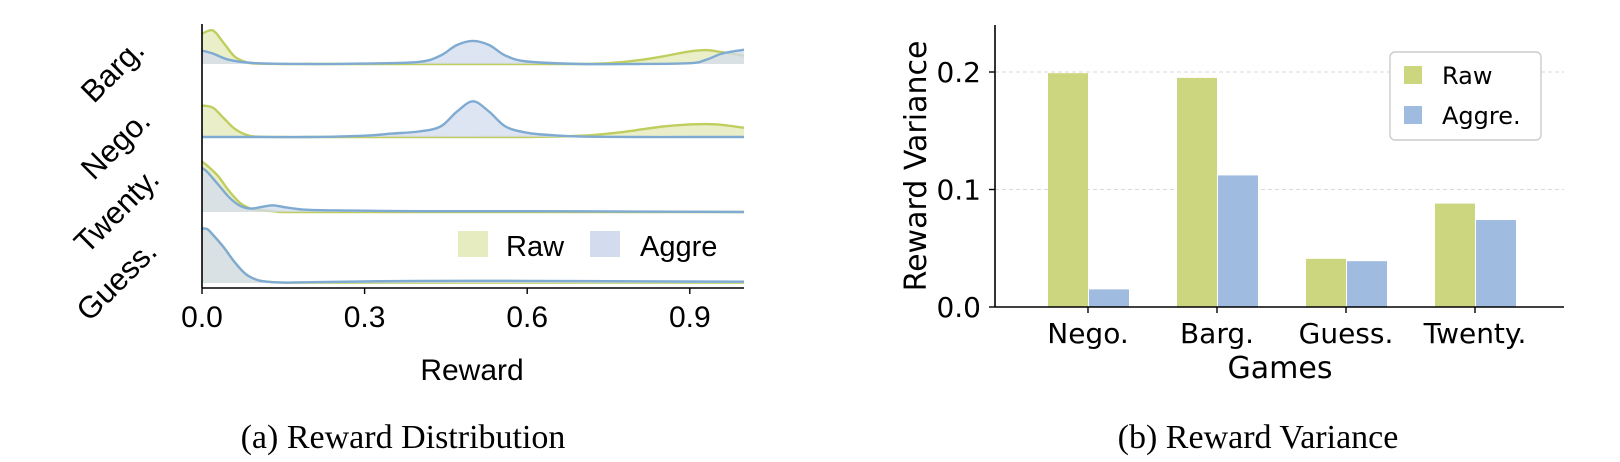  What do you see at coordinates (446, 311) in the screenshot?
I see `x-ticks: 0.0 0.3 0.6 0.9` at bounding box center [446, 311].